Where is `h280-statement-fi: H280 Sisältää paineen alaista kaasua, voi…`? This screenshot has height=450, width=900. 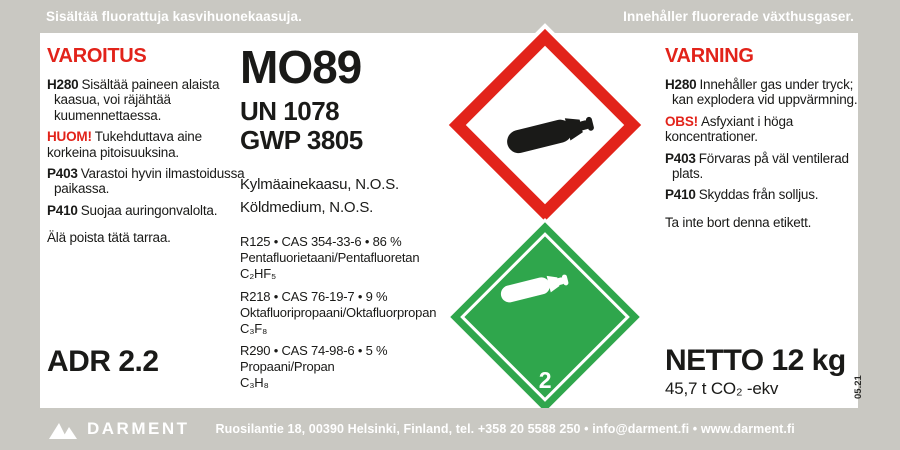
h280-statement-fi: H280 Sisältää paineen alaista kaasua, voi… is located at coordinates (133, 100).